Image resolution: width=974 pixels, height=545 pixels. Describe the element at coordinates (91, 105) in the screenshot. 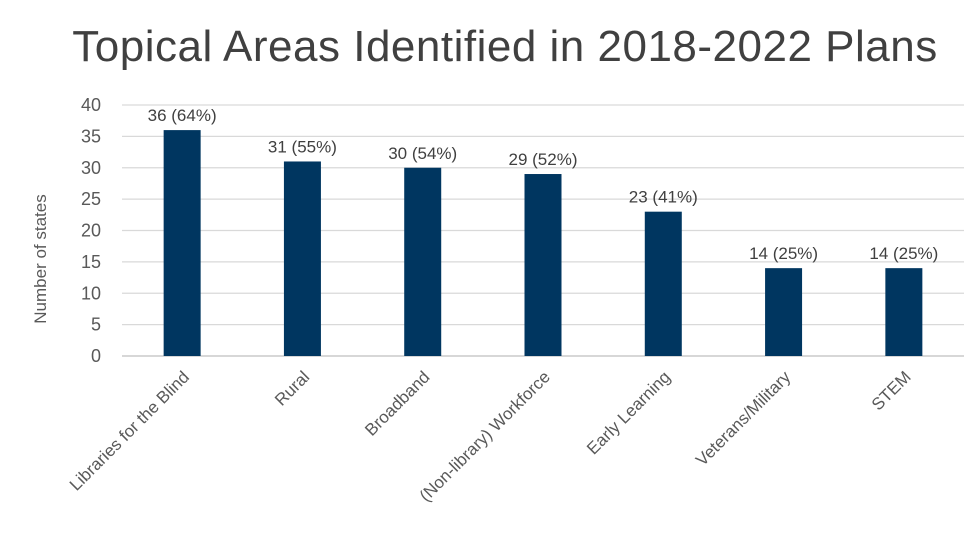

I see `y-tick-label: 40` at that location.